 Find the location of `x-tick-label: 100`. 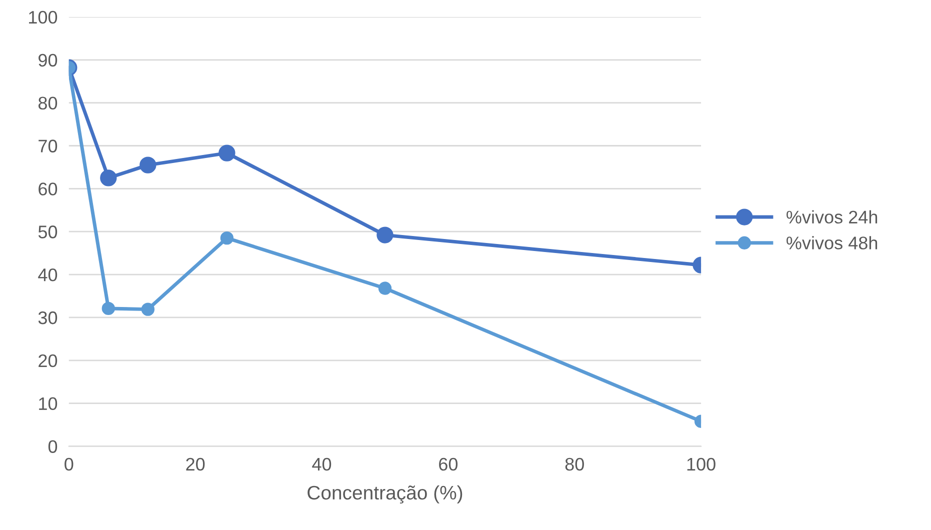

x-tick-label: 100 is located at coordinates (701, 464).